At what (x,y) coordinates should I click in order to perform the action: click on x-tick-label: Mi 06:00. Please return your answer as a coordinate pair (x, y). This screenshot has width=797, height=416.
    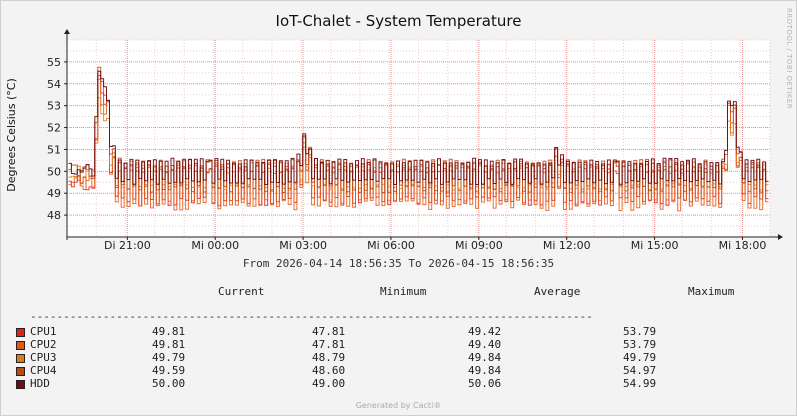
    Looking at the image, I should click on (391, 244).